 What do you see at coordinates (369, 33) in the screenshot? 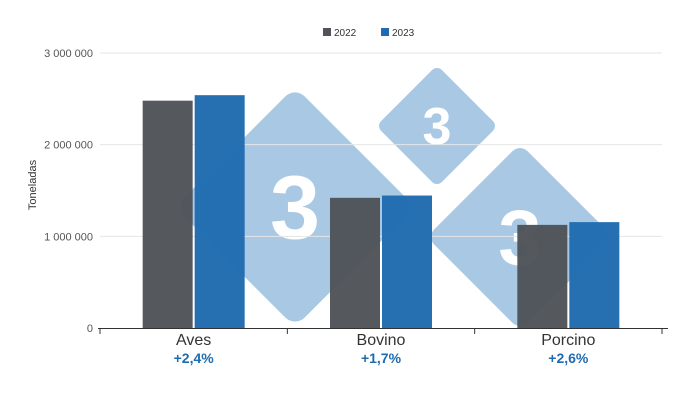
I see `legend: 2022 2023` at bounding box center [369, 33].